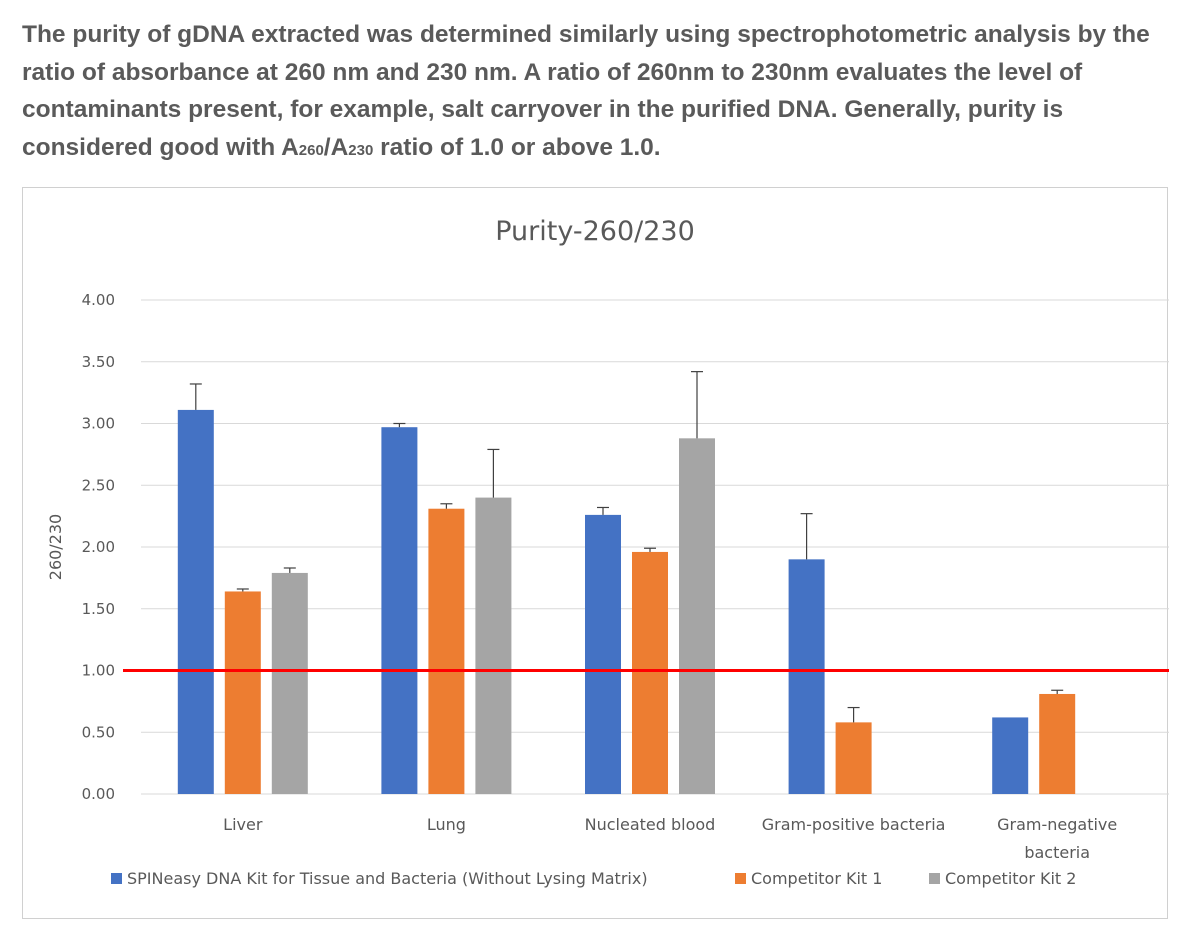 The width and height of the screenshot is (1196, 947). I want to click on bar-series1-cat0, so click(242, 692).